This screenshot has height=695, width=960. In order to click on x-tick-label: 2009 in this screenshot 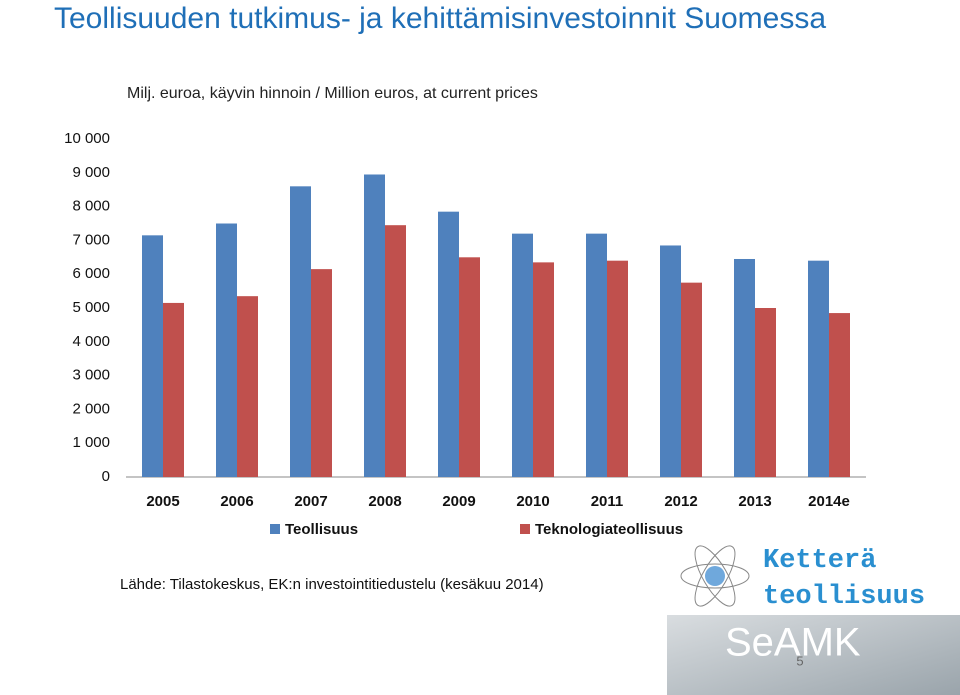, I will do `click(458, 501)`.